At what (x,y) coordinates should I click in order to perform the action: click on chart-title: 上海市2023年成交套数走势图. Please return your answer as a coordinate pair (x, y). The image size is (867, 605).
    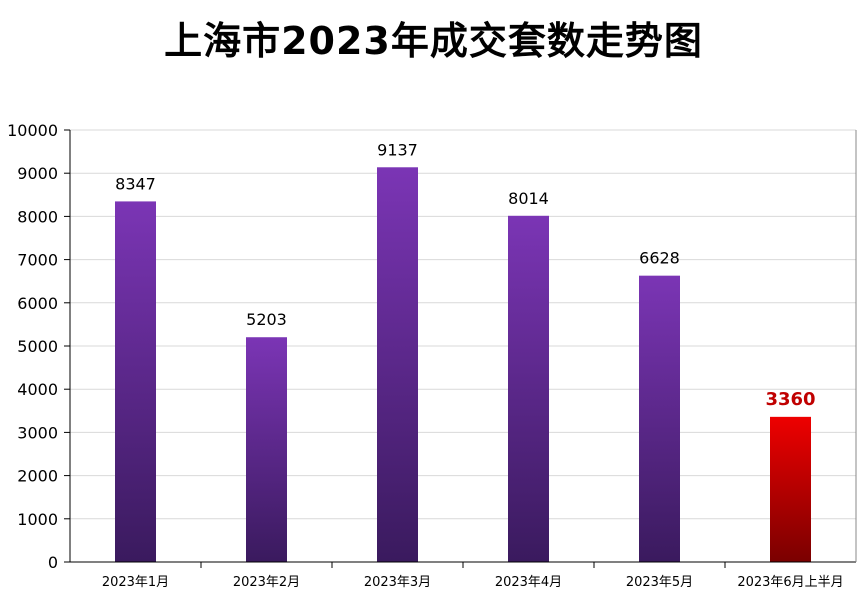
    Looking at the image, I should click on (433, 41).